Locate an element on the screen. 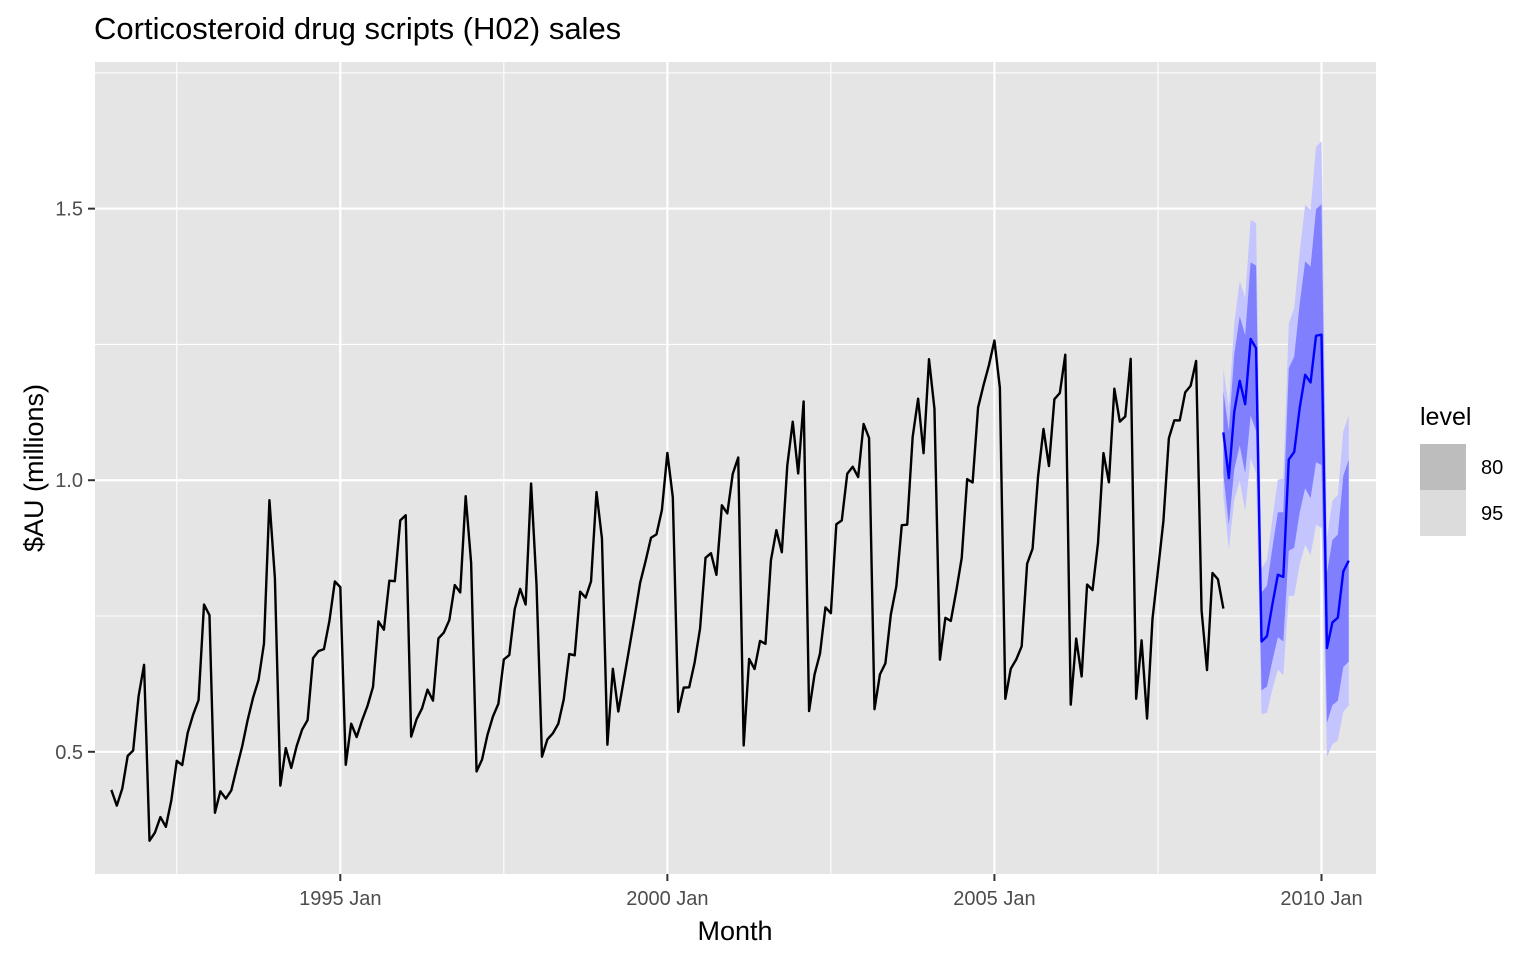 This screenshot has height=960, width=1536. legend-label-95: 95 is located at coordinates (1492, 514).